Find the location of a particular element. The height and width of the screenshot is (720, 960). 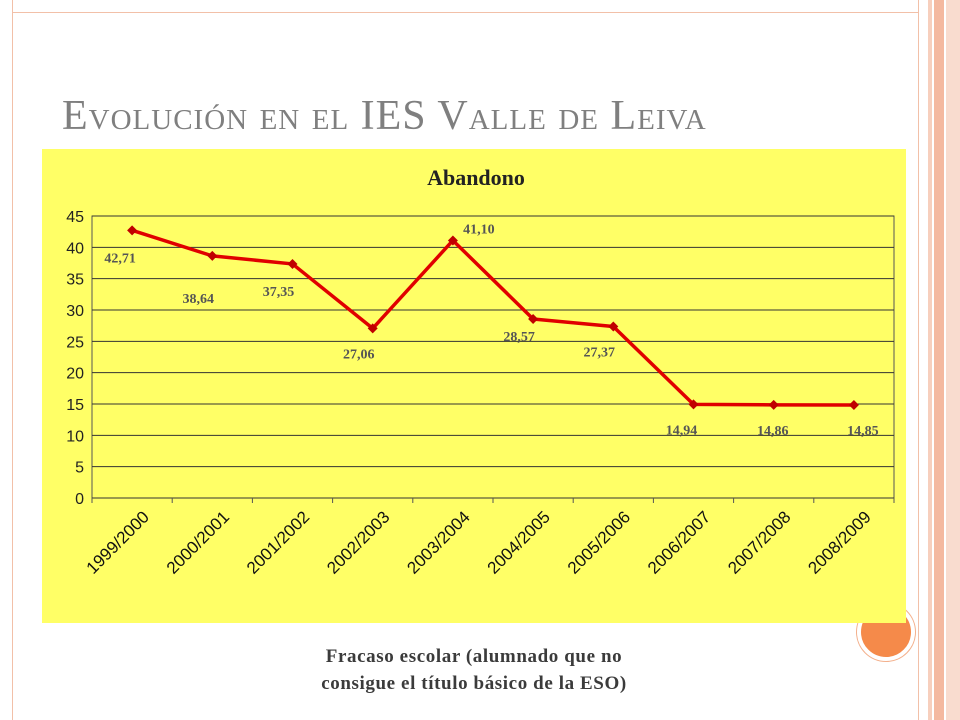

y-tick-label: 10 is located at coordinates (75, 436).